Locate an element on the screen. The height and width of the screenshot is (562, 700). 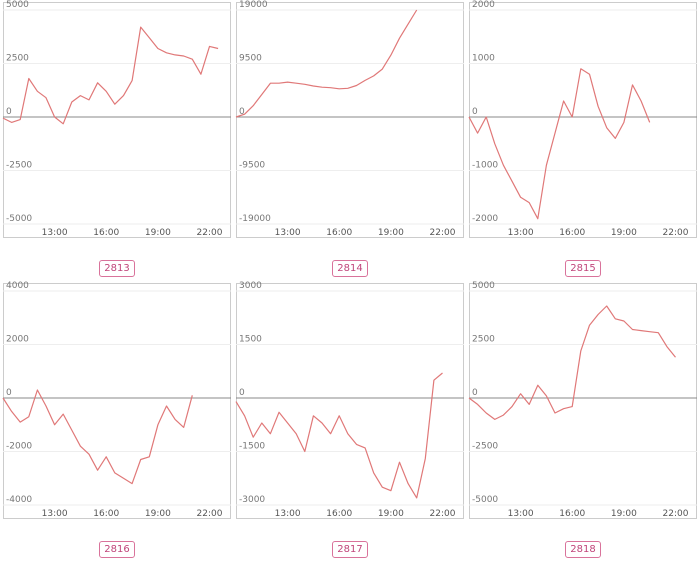
chart-svg: 4000 2000 0 -2000 -4000 13:00 16:00 19:00 22:00 is located at coordinates (116, 400).